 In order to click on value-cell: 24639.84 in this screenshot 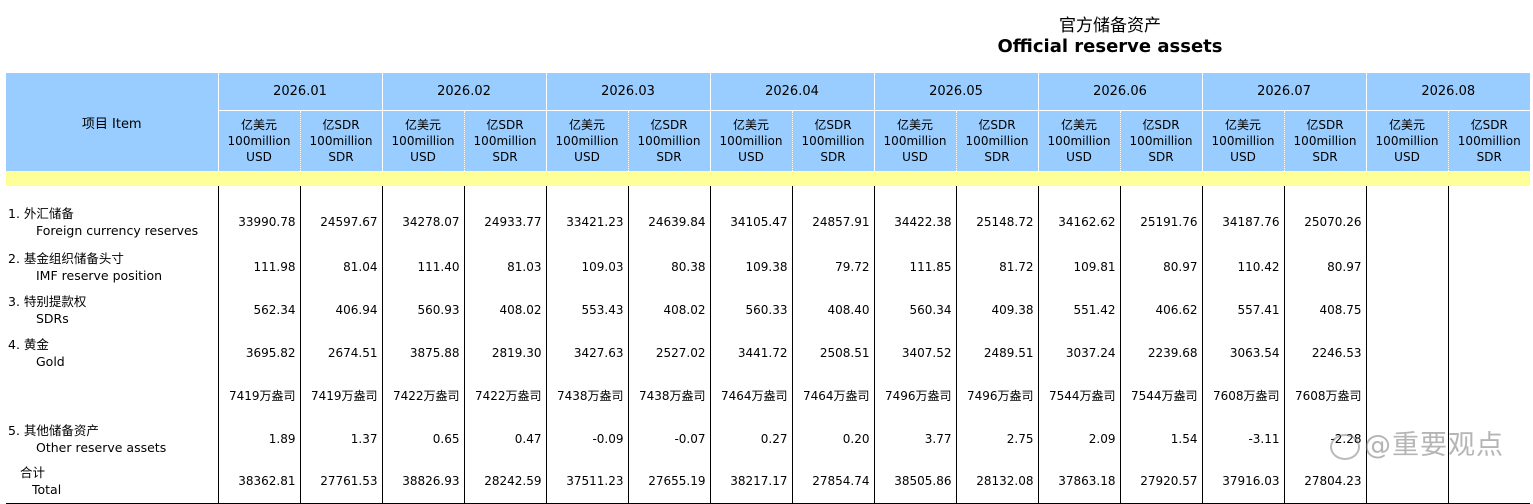, I will do `click(668, 221)`.